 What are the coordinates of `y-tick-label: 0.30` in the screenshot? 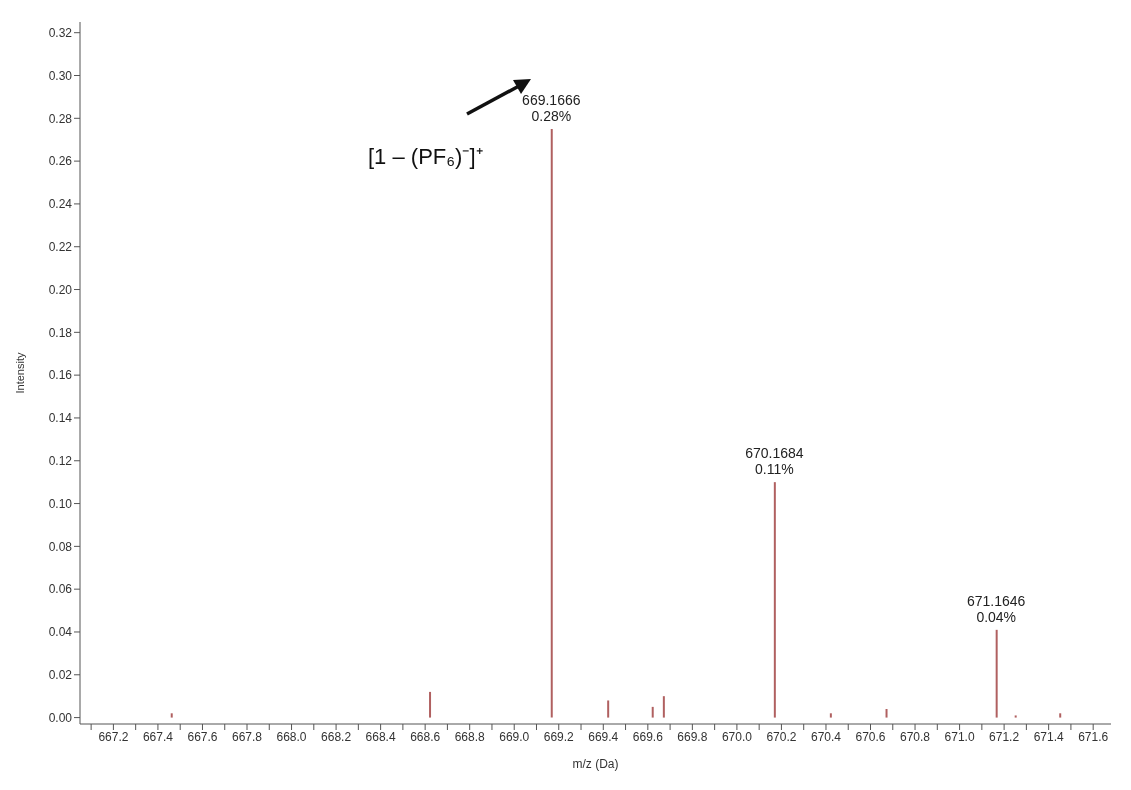 It's located at (60, 75).